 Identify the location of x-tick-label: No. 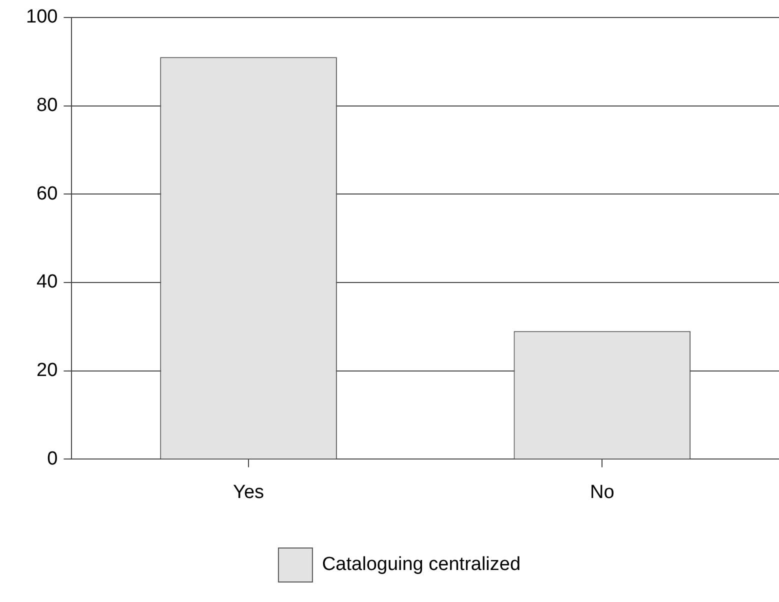
(602, 492).